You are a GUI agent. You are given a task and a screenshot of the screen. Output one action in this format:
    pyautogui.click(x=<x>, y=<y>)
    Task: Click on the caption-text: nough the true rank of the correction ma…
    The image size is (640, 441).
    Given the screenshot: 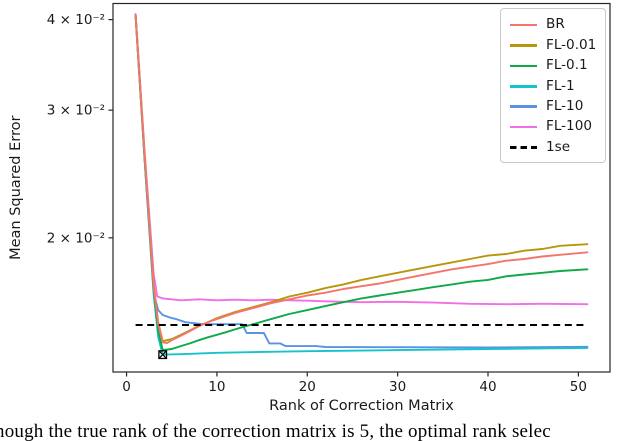 What is the action you would take?
    pyautogui.click(x=275, y=431)
    